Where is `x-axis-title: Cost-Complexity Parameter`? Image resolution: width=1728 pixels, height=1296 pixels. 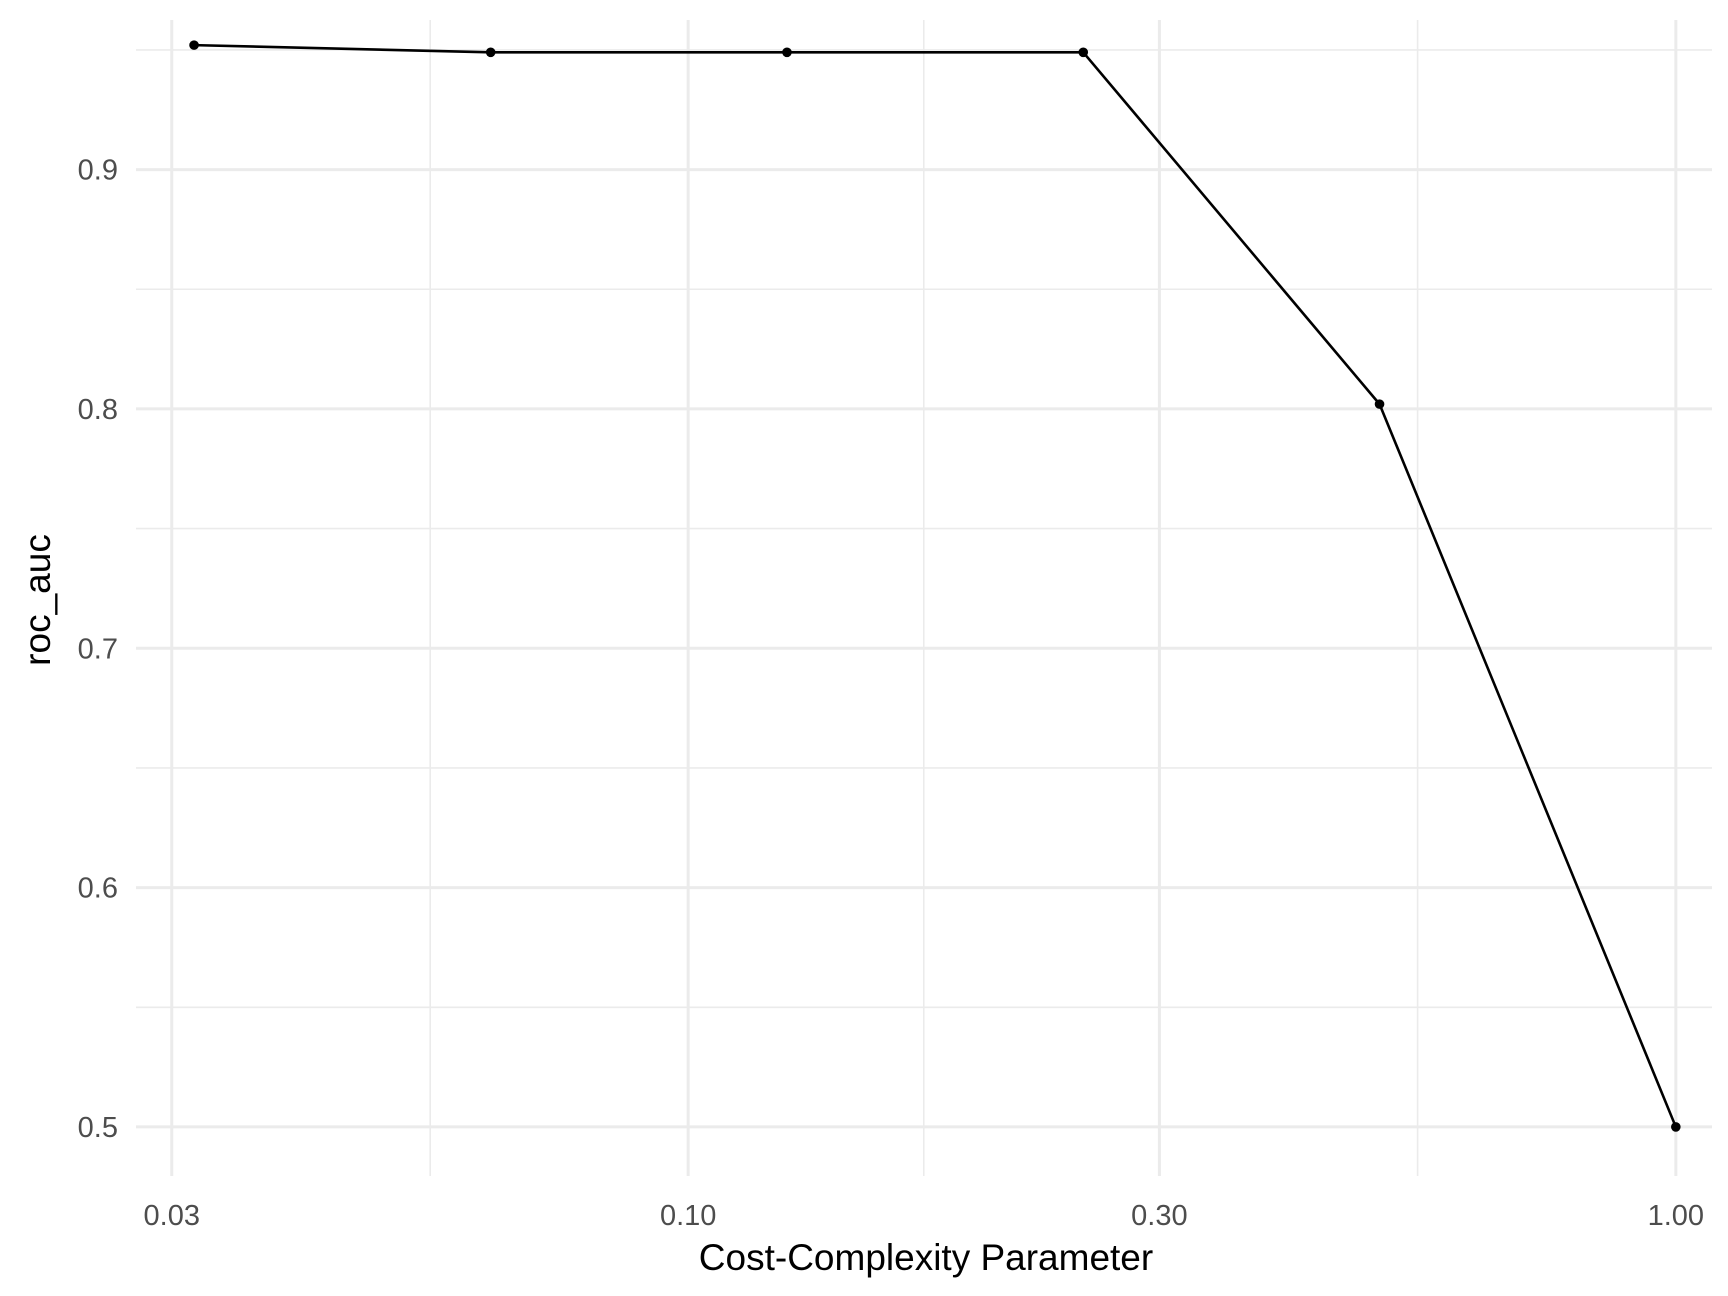
x-axis-title: Cost-Complexity Parameter is located at coordinates (926, 1257).